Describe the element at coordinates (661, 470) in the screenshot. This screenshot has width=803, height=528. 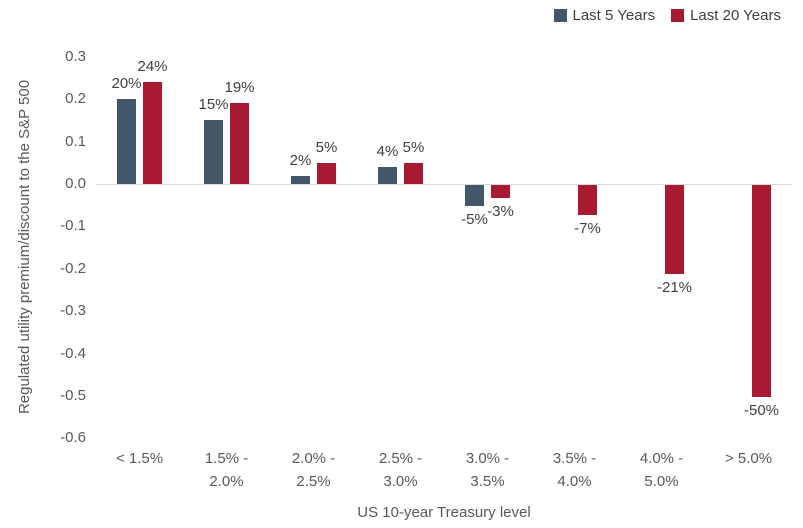
I see `x-category-label: 4.0% - 5.0%` at that location.